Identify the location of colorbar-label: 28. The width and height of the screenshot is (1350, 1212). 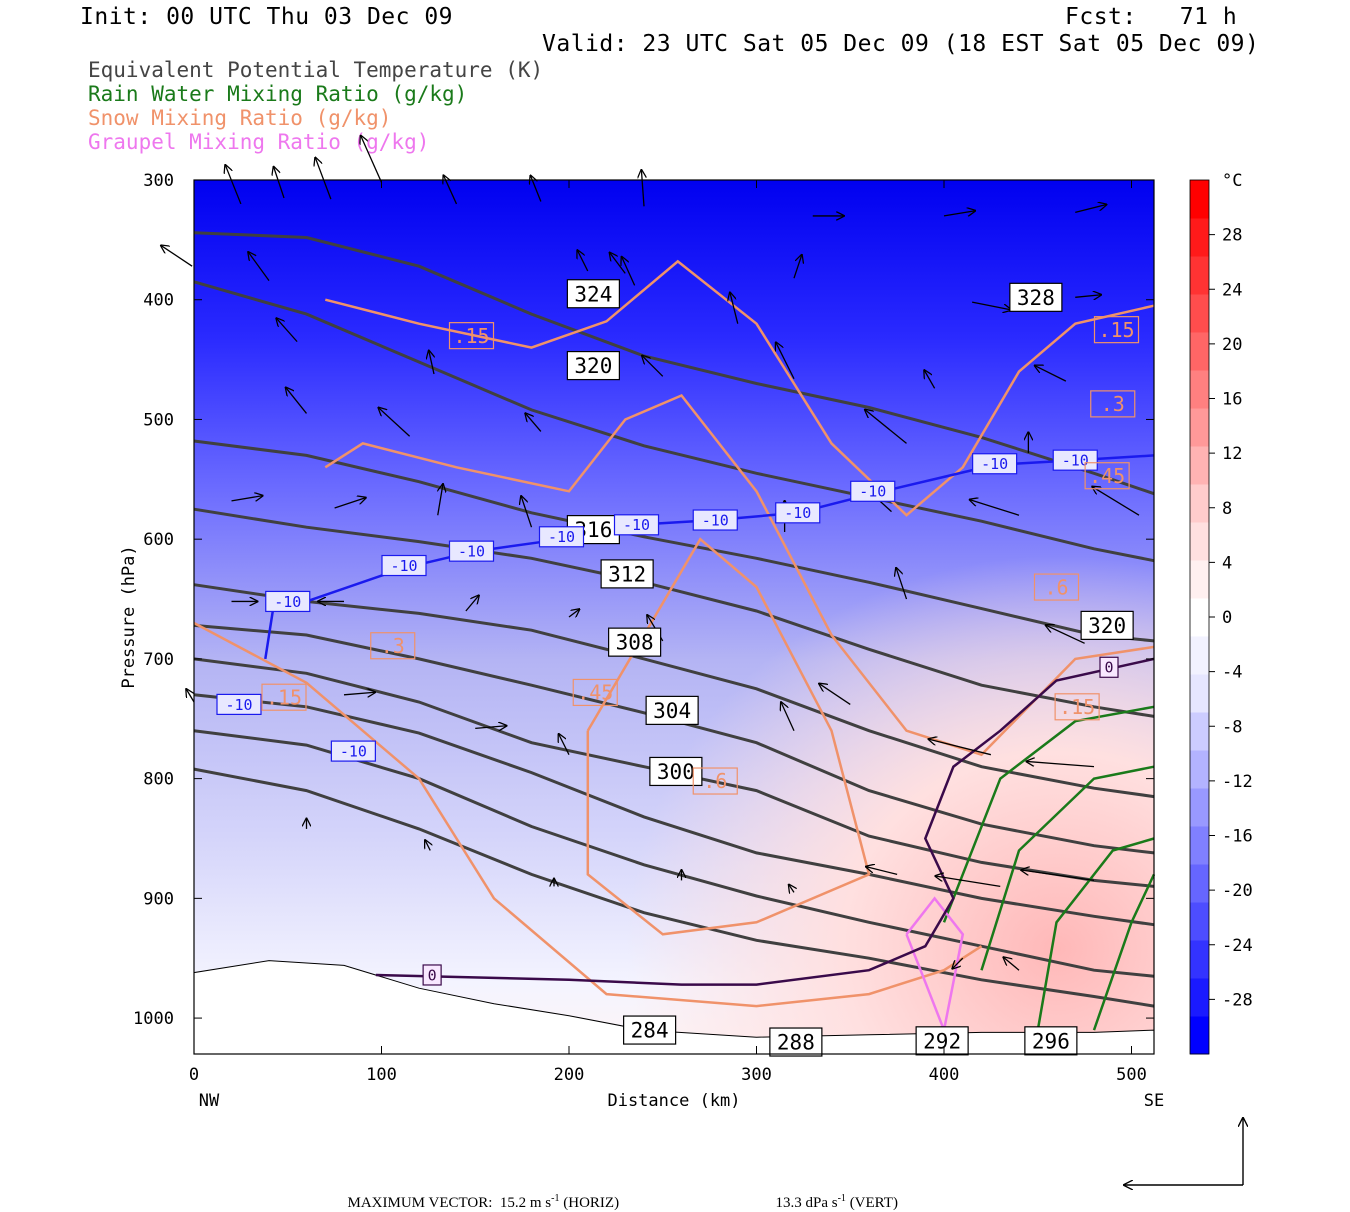
(1232, 236).